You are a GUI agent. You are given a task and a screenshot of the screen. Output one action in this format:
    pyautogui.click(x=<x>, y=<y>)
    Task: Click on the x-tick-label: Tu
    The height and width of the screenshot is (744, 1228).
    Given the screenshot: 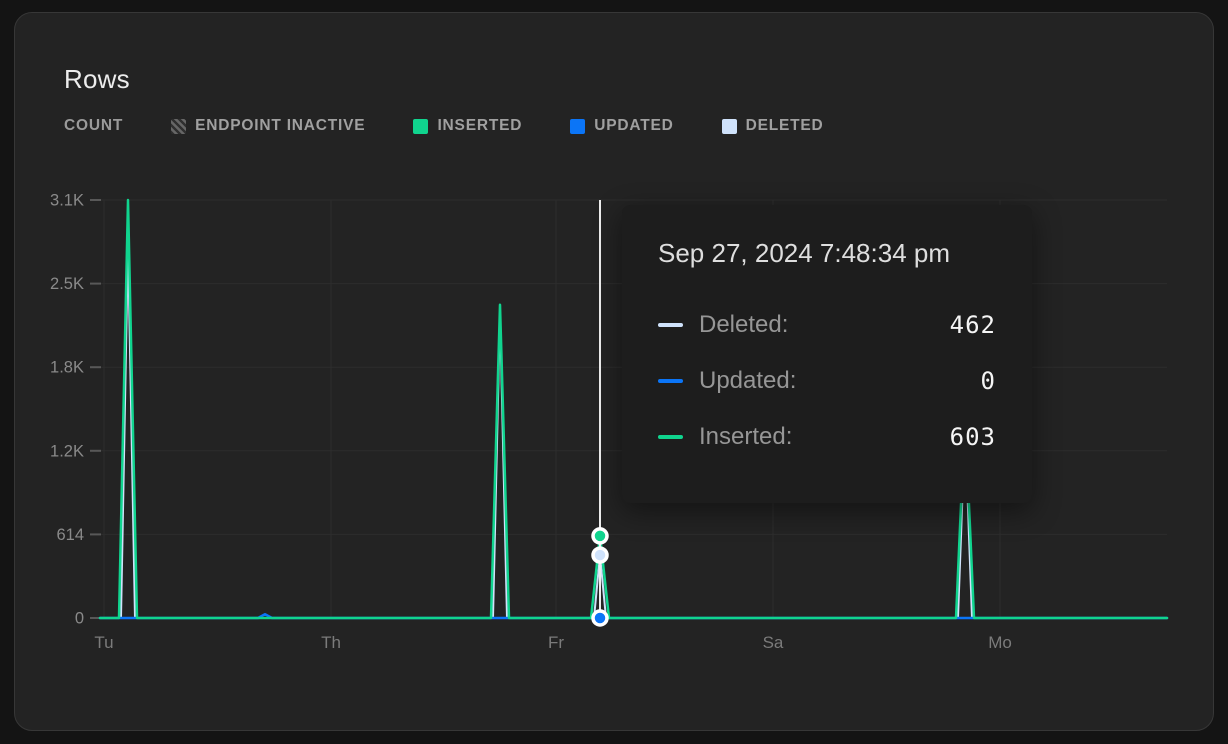 What is the action you would take?
    pyautogui.click(x=103, y=642)
    